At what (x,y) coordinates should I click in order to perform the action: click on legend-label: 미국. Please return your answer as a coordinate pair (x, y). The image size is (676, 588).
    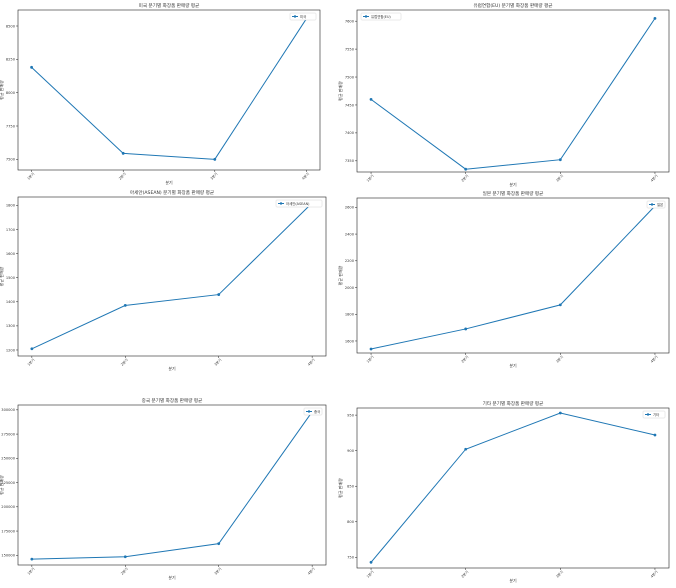
    Looking at the image, I should click on (303, 16).